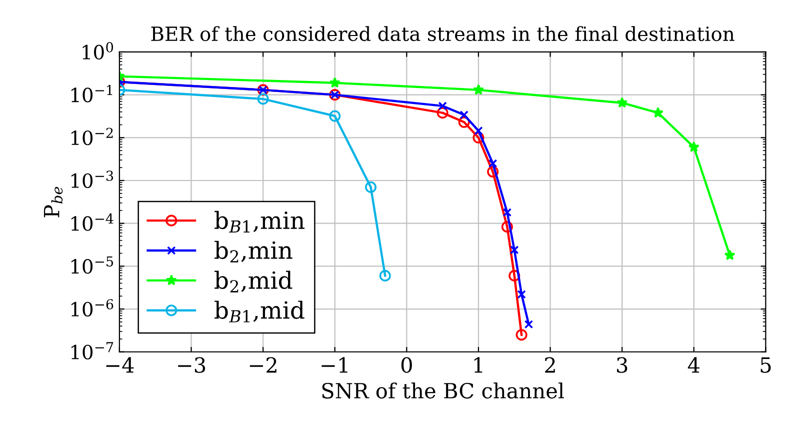 The width and height of the screenshot is (791, 426). I want to click on x-tick-label: −4, so click(120, 365).